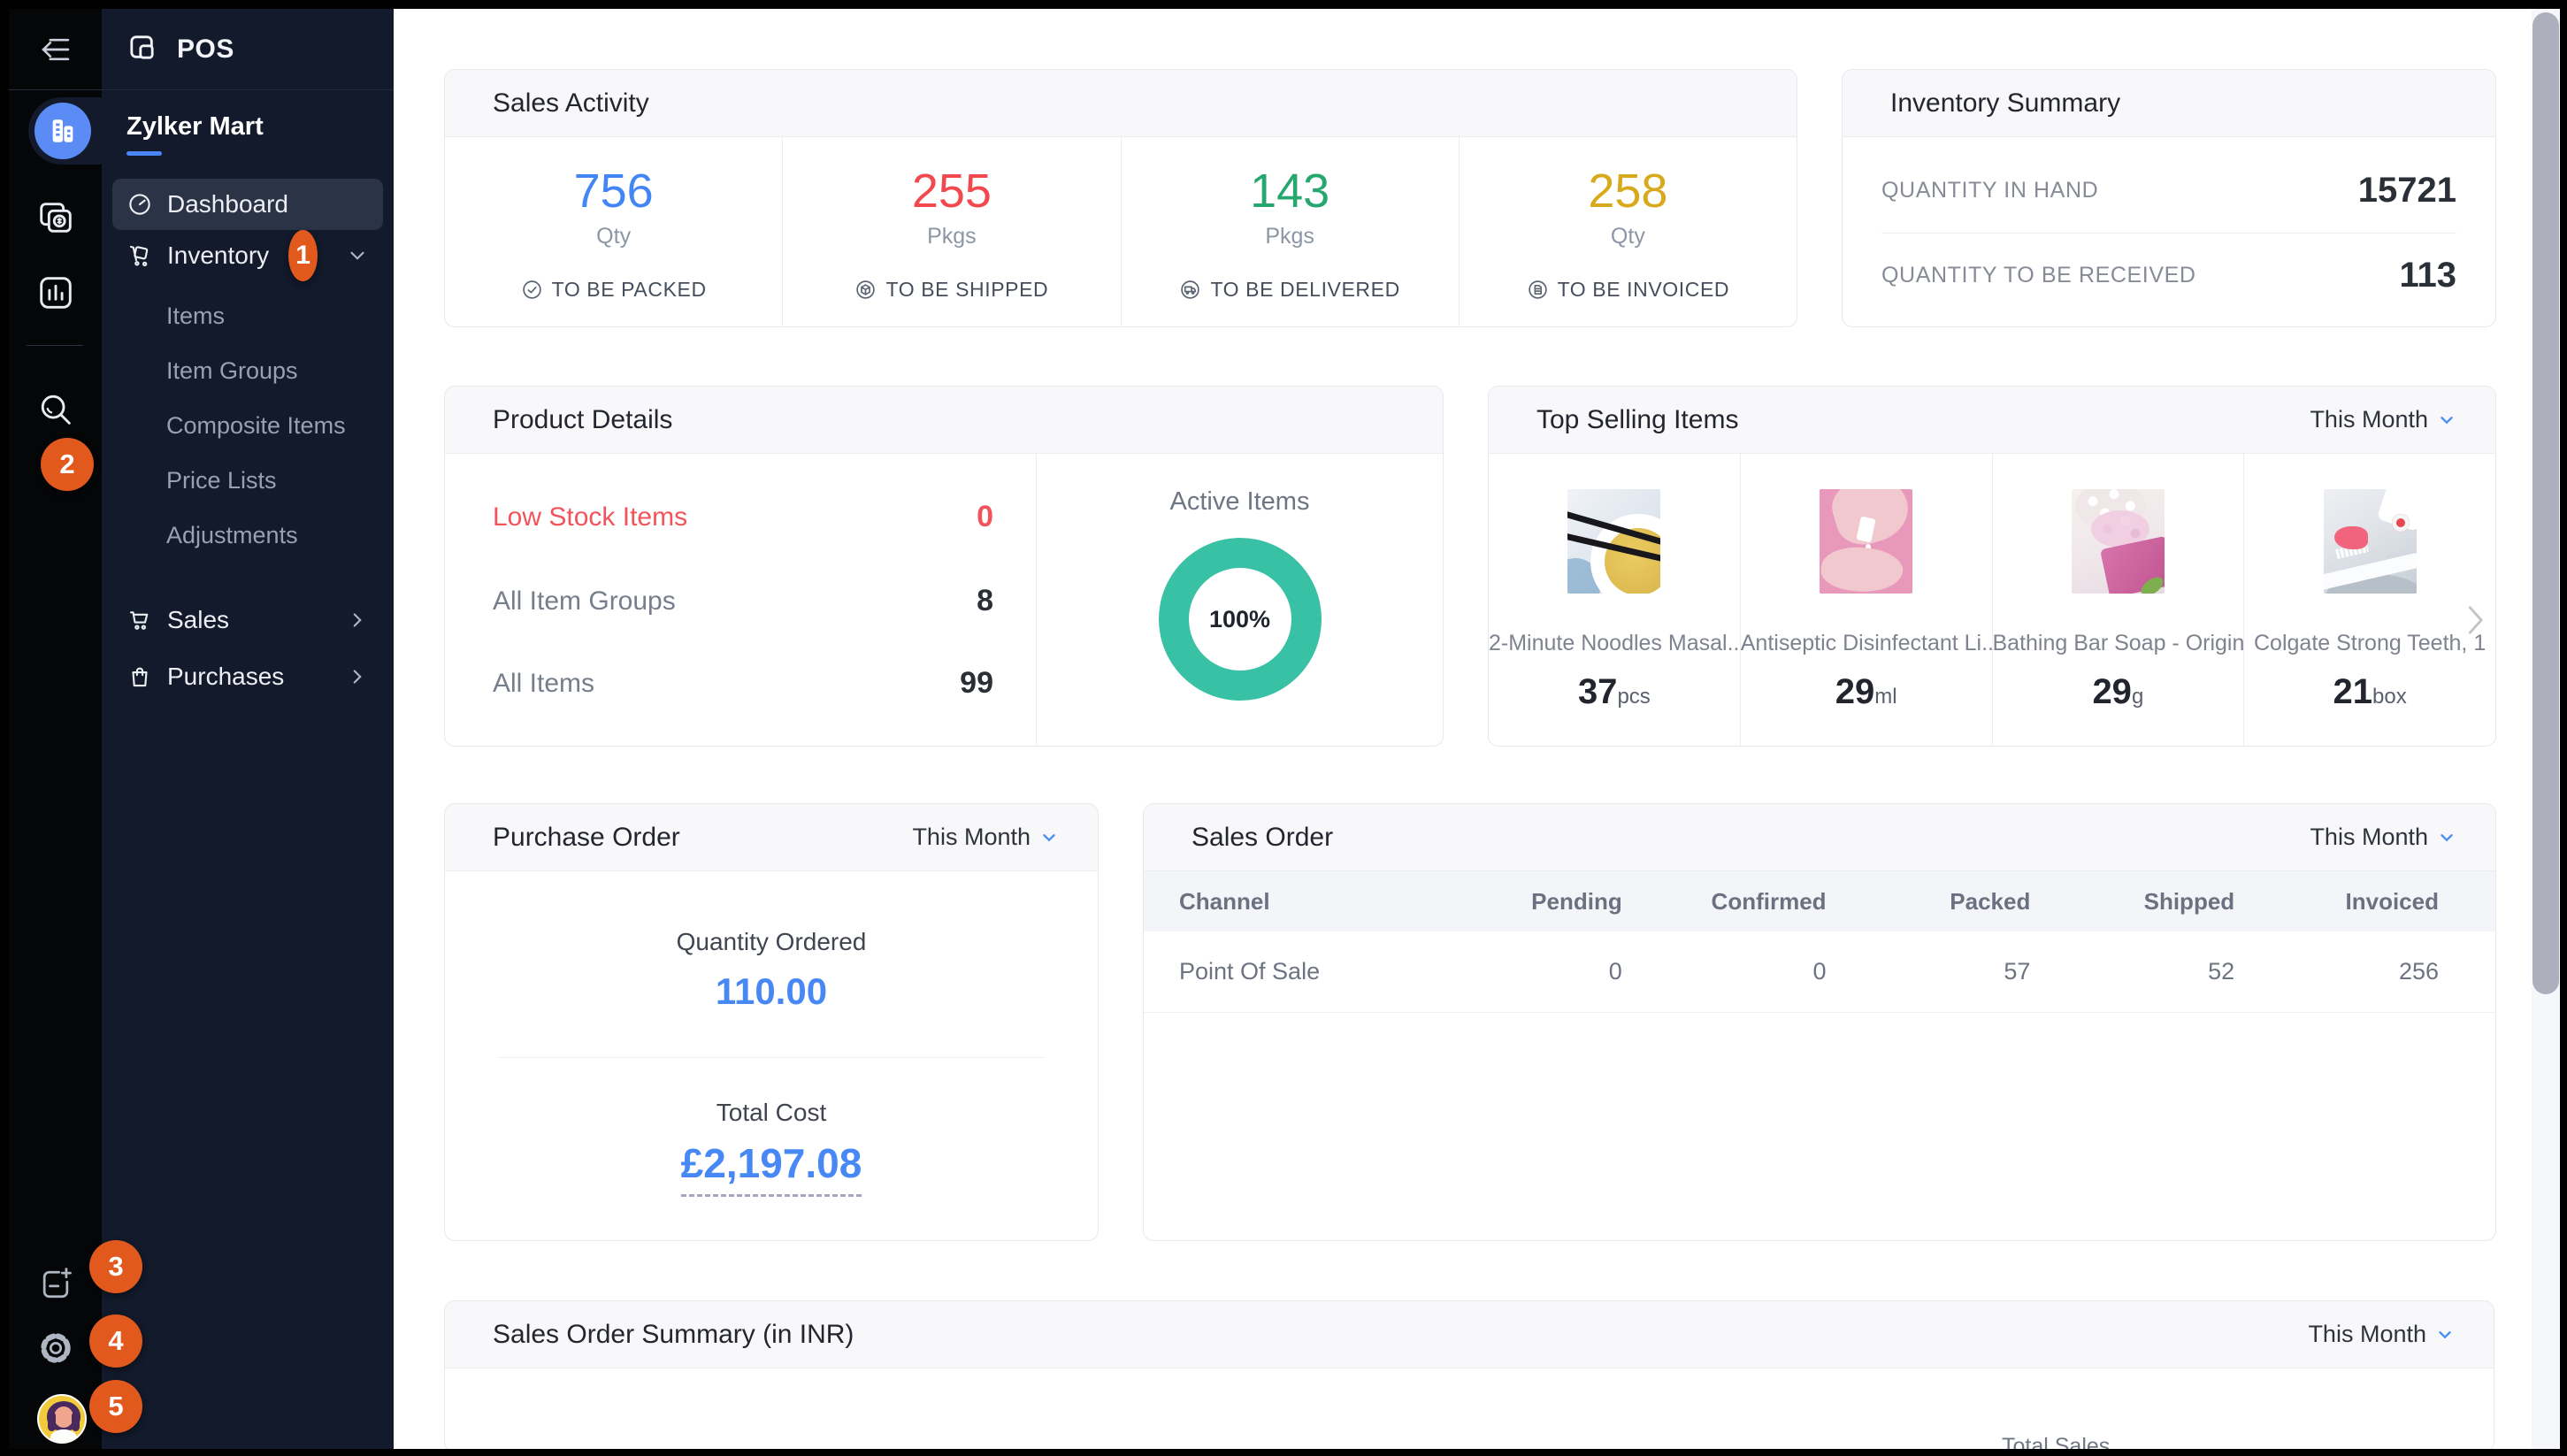 The height and width of the screenshot is (1456, 2567). Describe the element at coordinates (1615, 600) in the screenshot. I see `top-item-noodles: 2-Minute Noodles Masal... 37pcs` at that location.